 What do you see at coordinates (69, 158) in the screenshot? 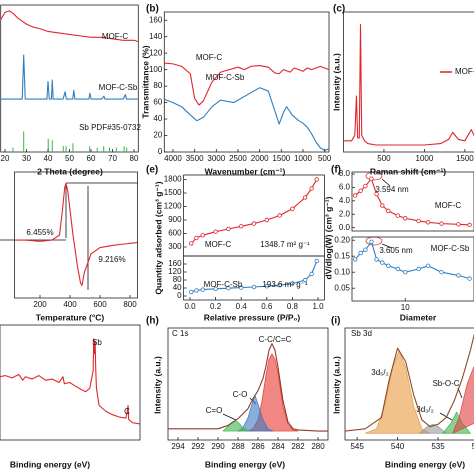
I see `x-tick-label: 50` at bounding box center [69, 158].